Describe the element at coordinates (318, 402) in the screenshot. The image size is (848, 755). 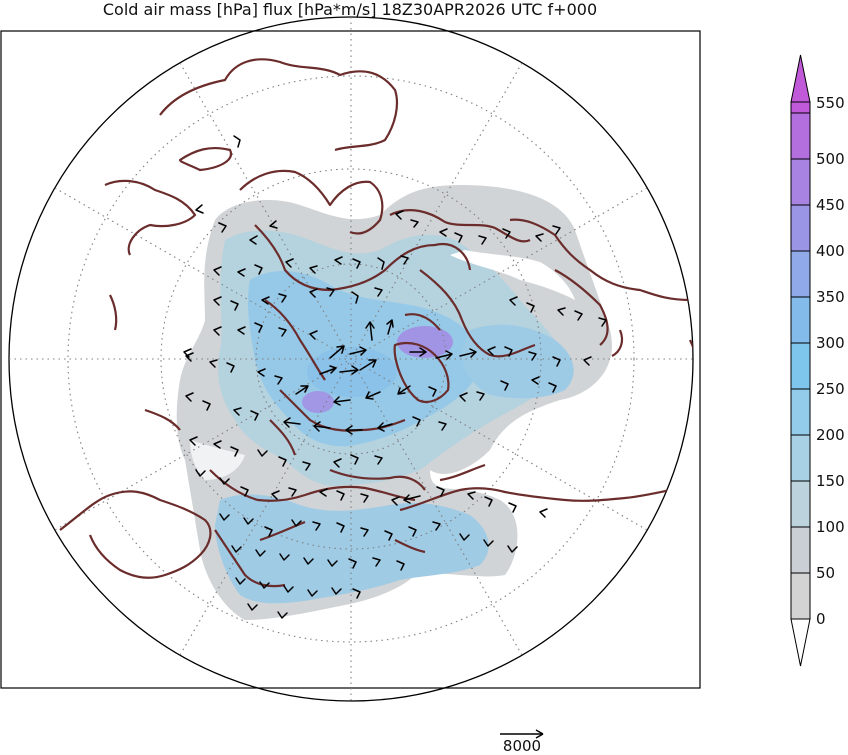
I see `field-max-center` at that location.